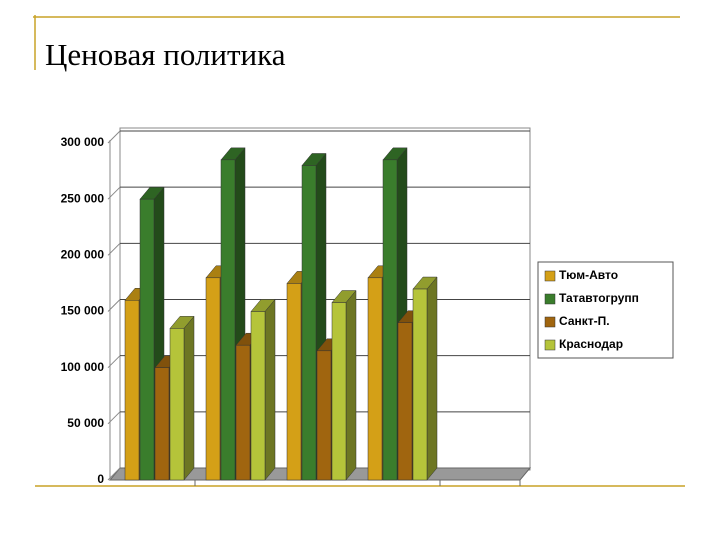 This screenshot has height=540, width=720. Describe the element at coordinates (100, 479) in the screenshot. I see `y-tick-label: 0` at that location.